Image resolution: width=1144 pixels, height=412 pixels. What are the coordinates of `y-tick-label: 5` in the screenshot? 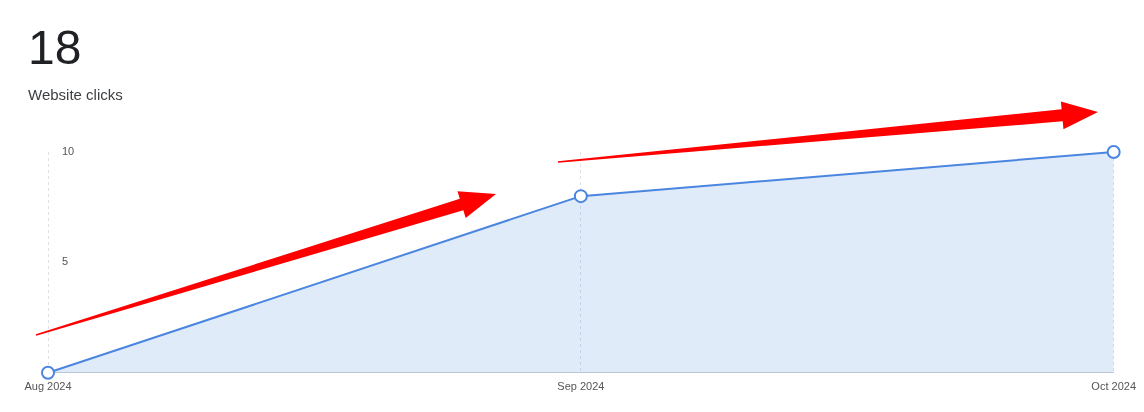 It's located at (65, 261).